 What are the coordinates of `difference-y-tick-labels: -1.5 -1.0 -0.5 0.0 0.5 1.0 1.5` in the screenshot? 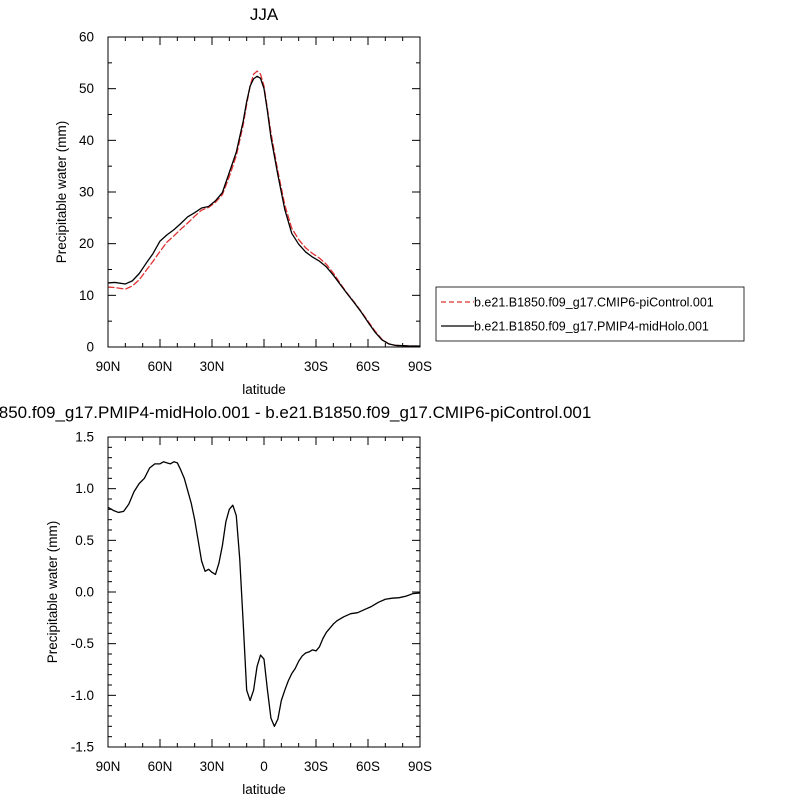 It's located at (82, 592).